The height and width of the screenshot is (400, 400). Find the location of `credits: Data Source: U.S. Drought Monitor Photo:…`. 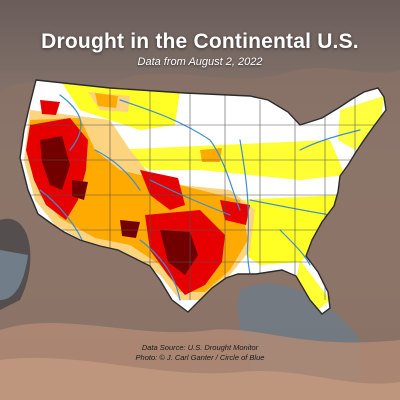

credits: Data Source: U.S. Drought Monitor Photo:… is located at coordinates (200, 353).